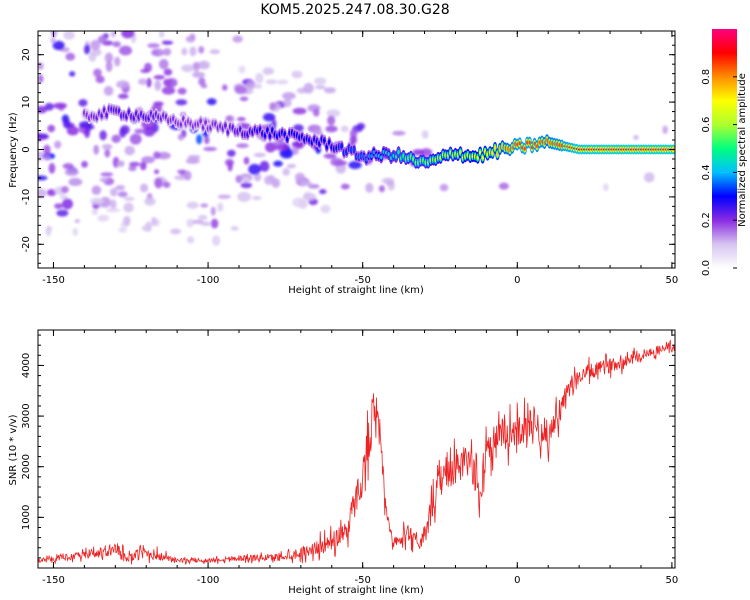 The height and width of the screenshot is (600, 750). Describe the element at coordinates (742, 150) in the screenshot. I see `colorbar-label: Normalized spectral amplitude` at that location.